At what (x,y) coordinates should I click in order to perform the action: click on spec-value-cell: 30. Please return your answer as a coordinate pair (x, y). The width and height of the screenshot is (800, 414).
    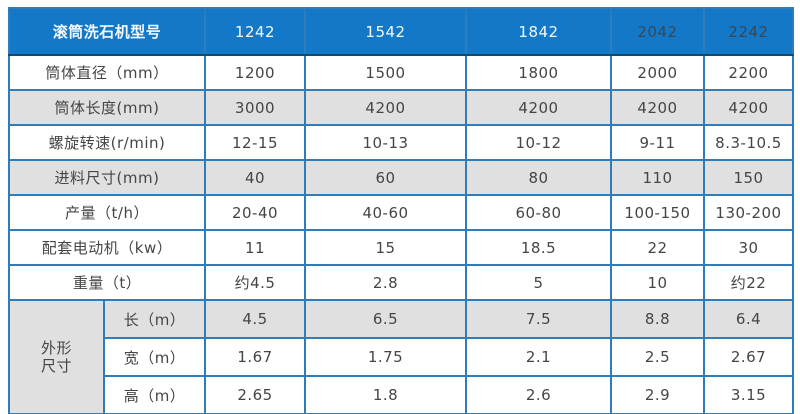
    Looking at the image, I should click on (749, 247).